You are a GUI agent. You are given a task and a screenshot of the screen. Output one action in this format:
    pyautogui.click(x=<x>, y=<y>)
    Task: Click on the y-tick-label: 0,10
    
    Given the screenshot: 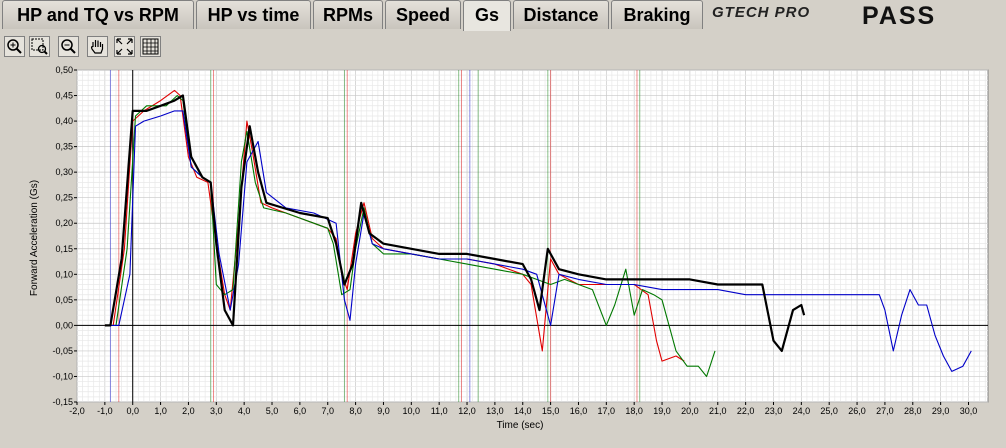 What is the action you would take?
    pyautogui.click(x=64, y=274)
    